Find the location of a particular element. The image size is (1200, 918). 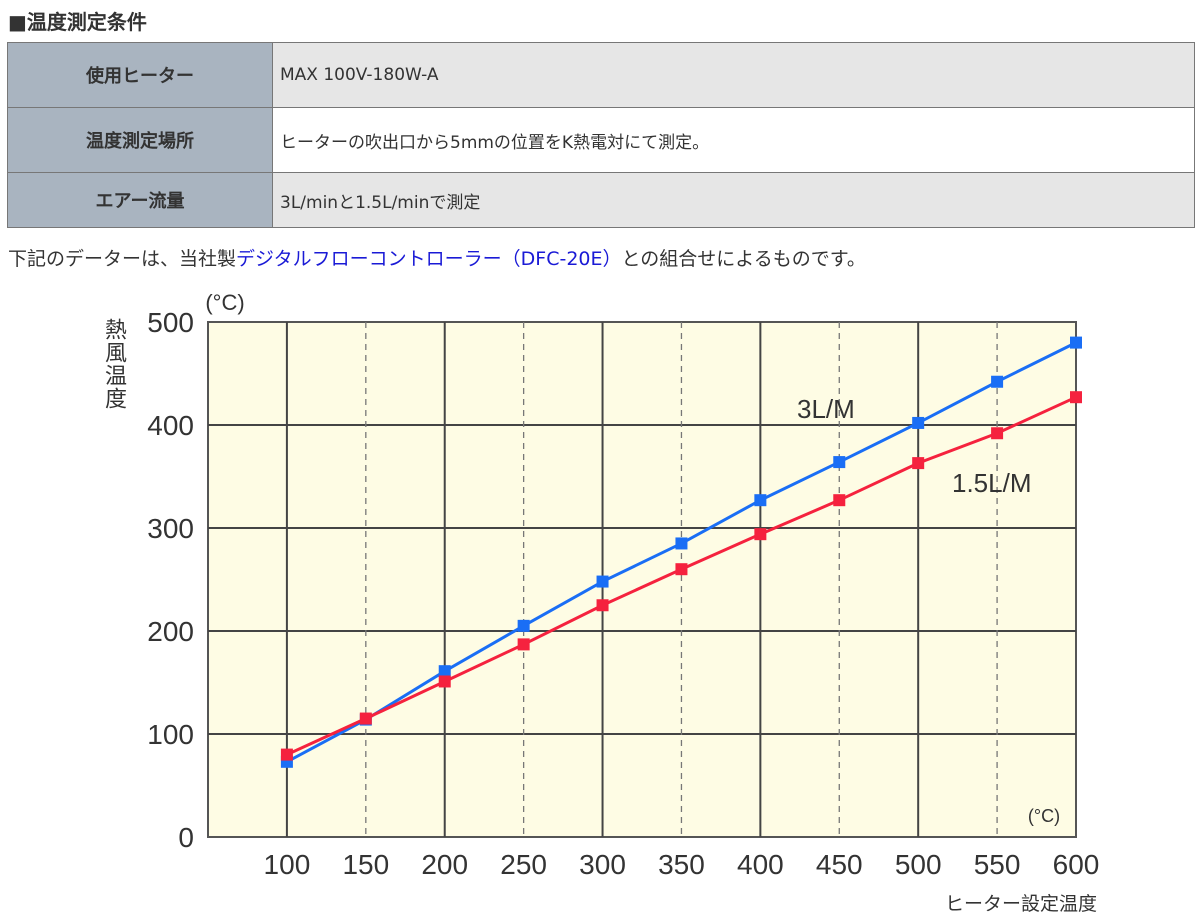

x-tick-label: 150 is located at coordinates (365, 864).